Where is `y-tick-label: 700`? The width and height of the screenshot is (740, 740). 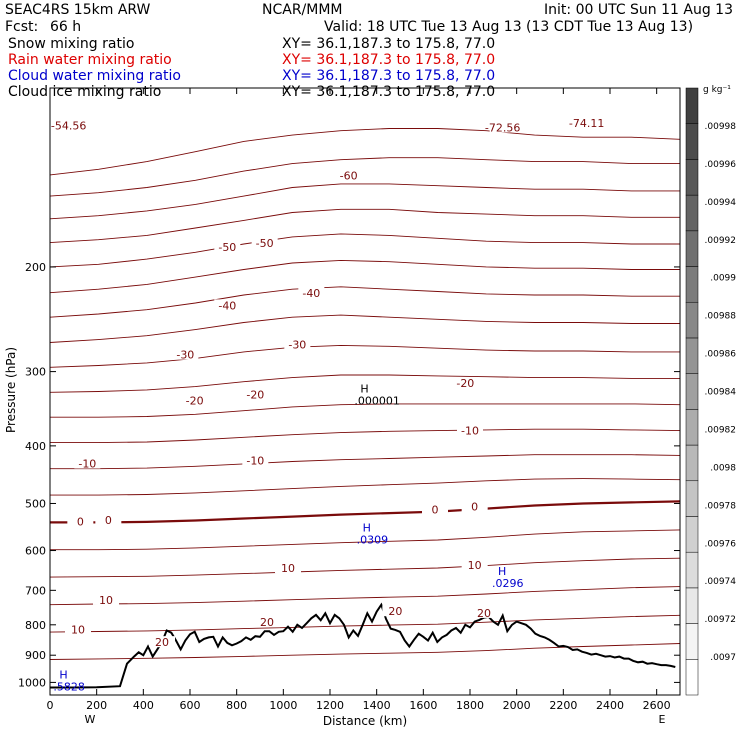 y-tick-label: 700 is located at coordinates (35, 590).